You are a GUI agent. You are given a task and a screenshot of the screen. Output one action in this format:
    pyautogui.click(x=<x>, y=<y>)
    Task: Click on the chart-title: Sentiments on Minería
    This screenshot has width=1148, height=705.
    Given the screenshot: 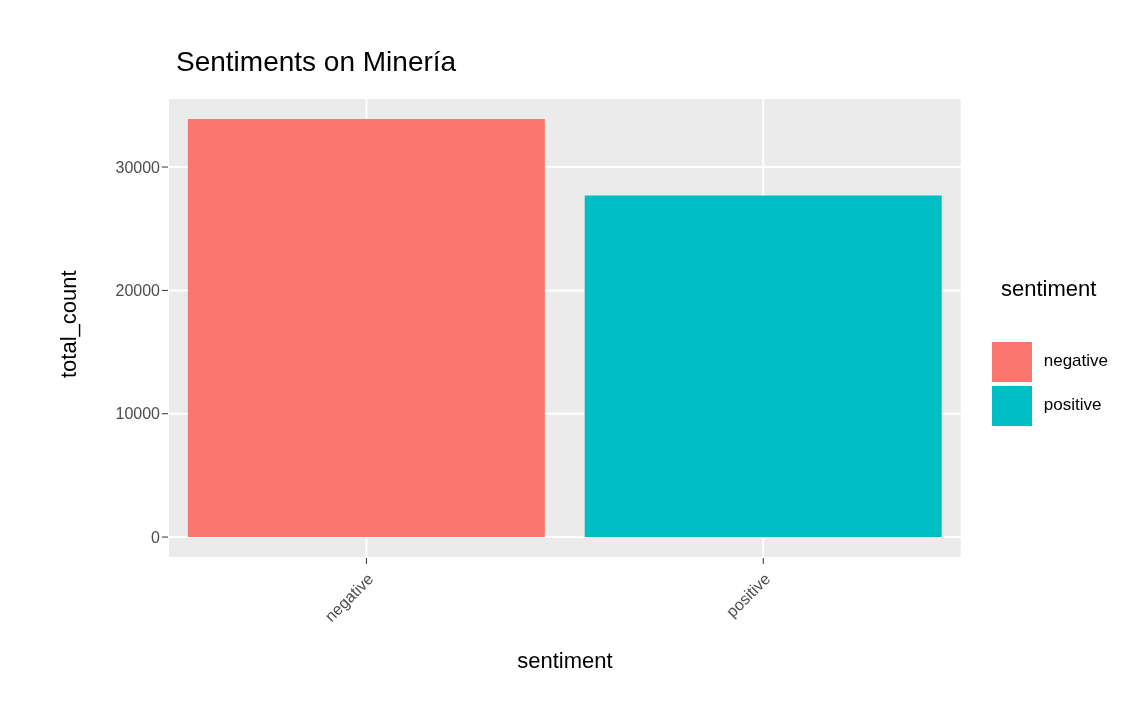 What is the action you would take?
    pyautogui.click(x=316, y=62)
    